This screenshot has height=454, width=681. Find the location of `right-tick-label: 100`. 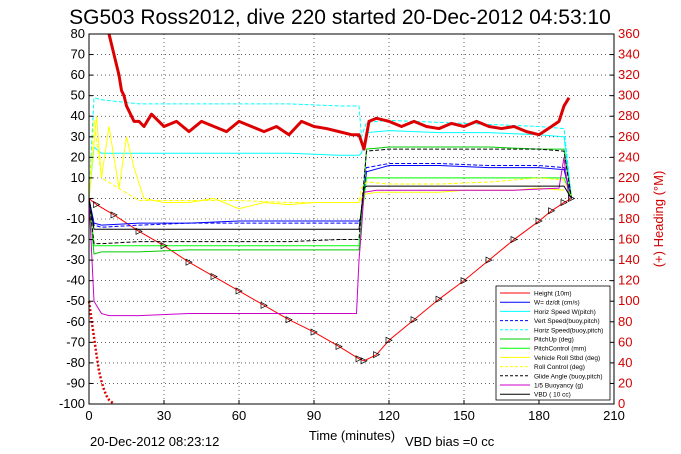

right-tick-label: 100 is located at coordinates (629, 300).